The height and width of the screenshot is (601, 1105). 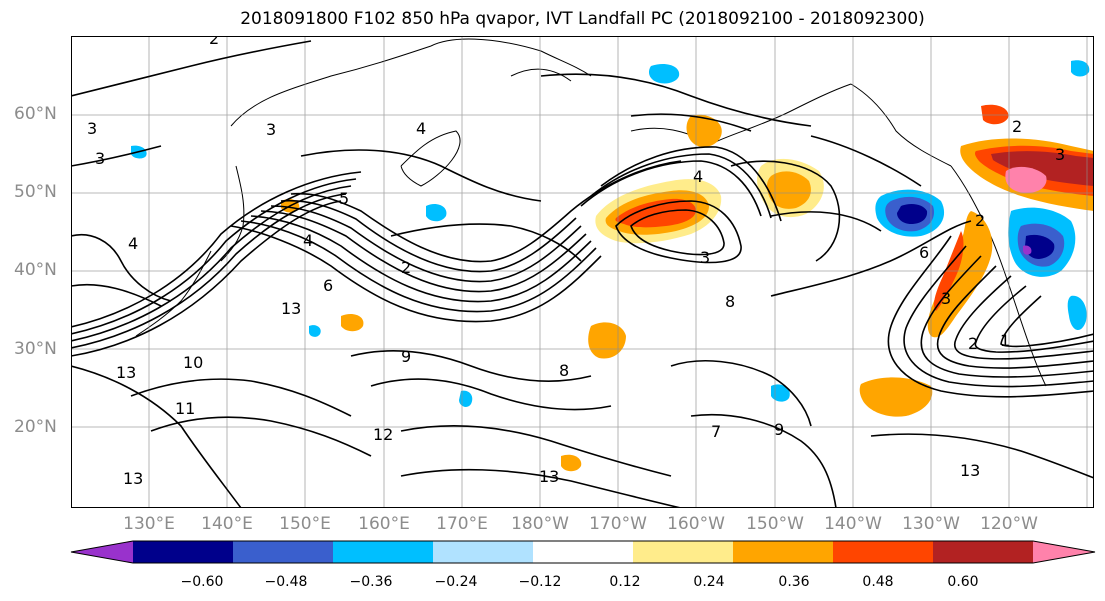 I want to click on lon-label: 140°W, so click(x=853, y=524).